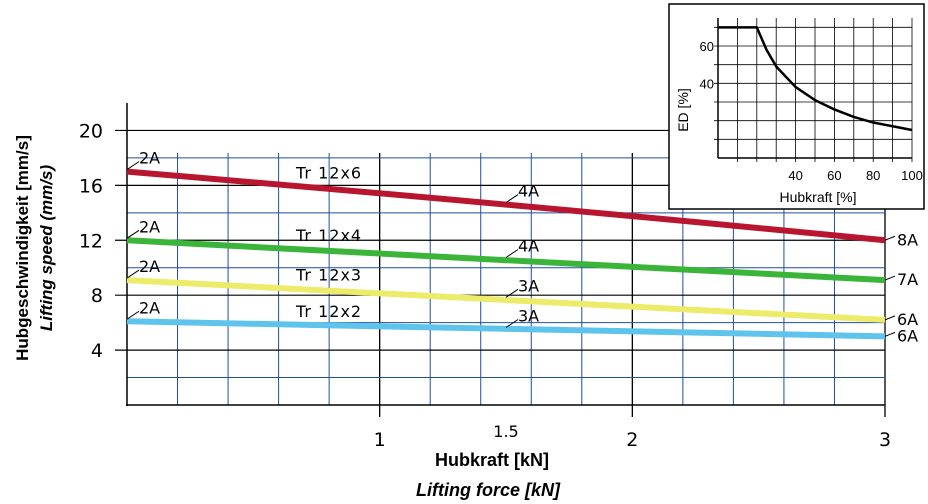  Describe the element at coordinates (328, 275) in the screenshot. I see `series-name-label: Tr 12x3` at that location.